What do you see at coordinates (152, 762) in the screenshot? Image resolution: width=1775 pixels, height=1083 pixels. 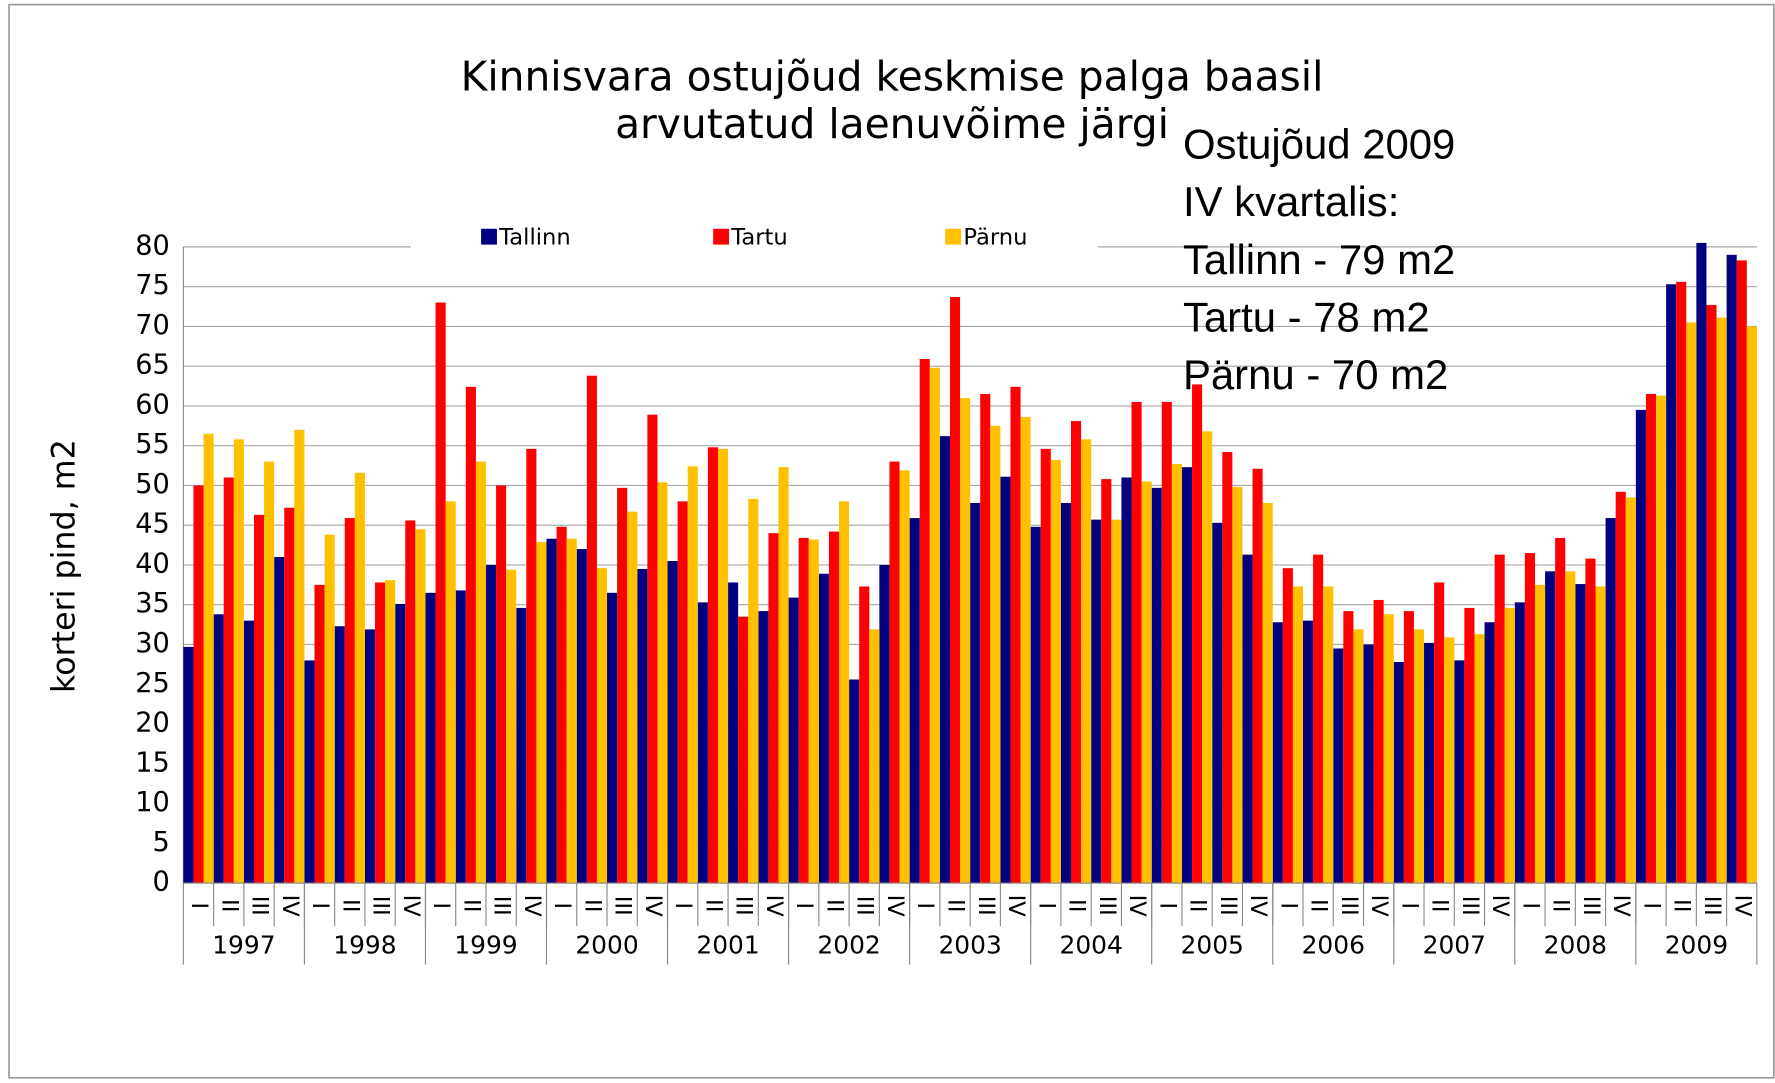 I see `y-tick-label: 15` at bounding box center [152, 762].